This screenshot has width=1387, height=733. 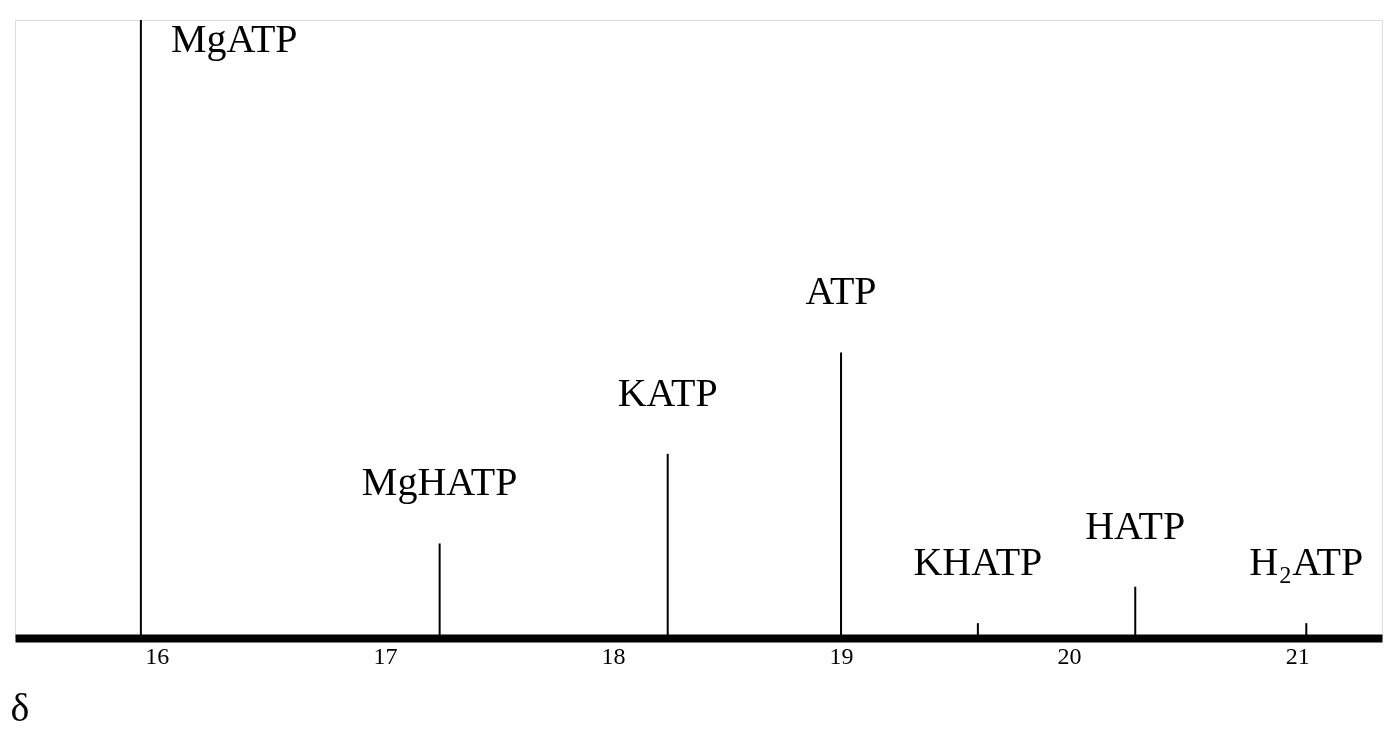 What do you see at coordinates (1306, 562) in the screenshot?
I see `annotation: H₂ATP` at bounding box center [1306, 562].